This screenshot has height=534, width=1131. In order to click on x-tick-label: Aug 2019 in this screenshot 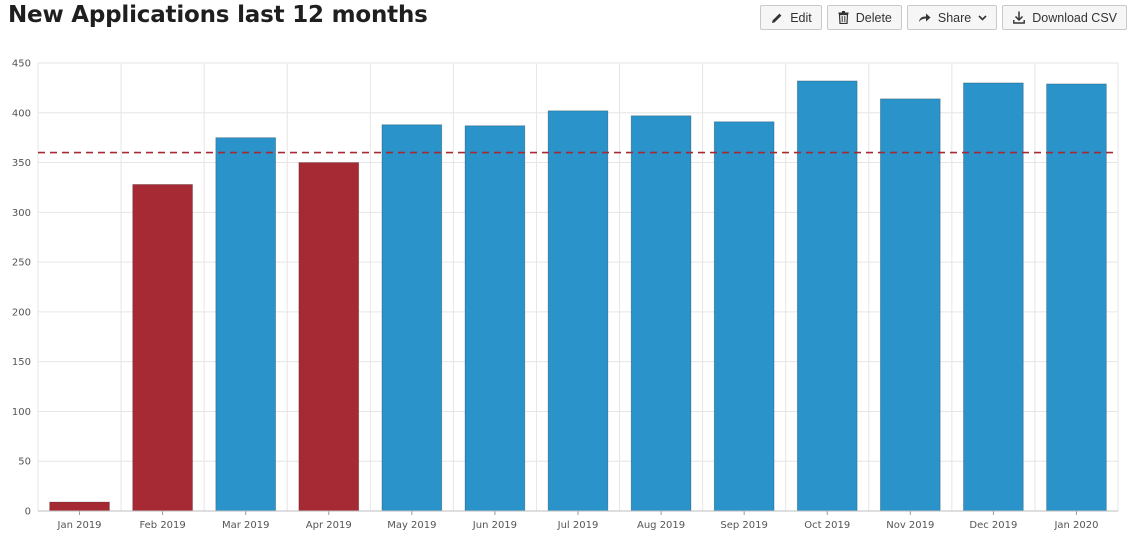, I will do `click(661, 525)`.